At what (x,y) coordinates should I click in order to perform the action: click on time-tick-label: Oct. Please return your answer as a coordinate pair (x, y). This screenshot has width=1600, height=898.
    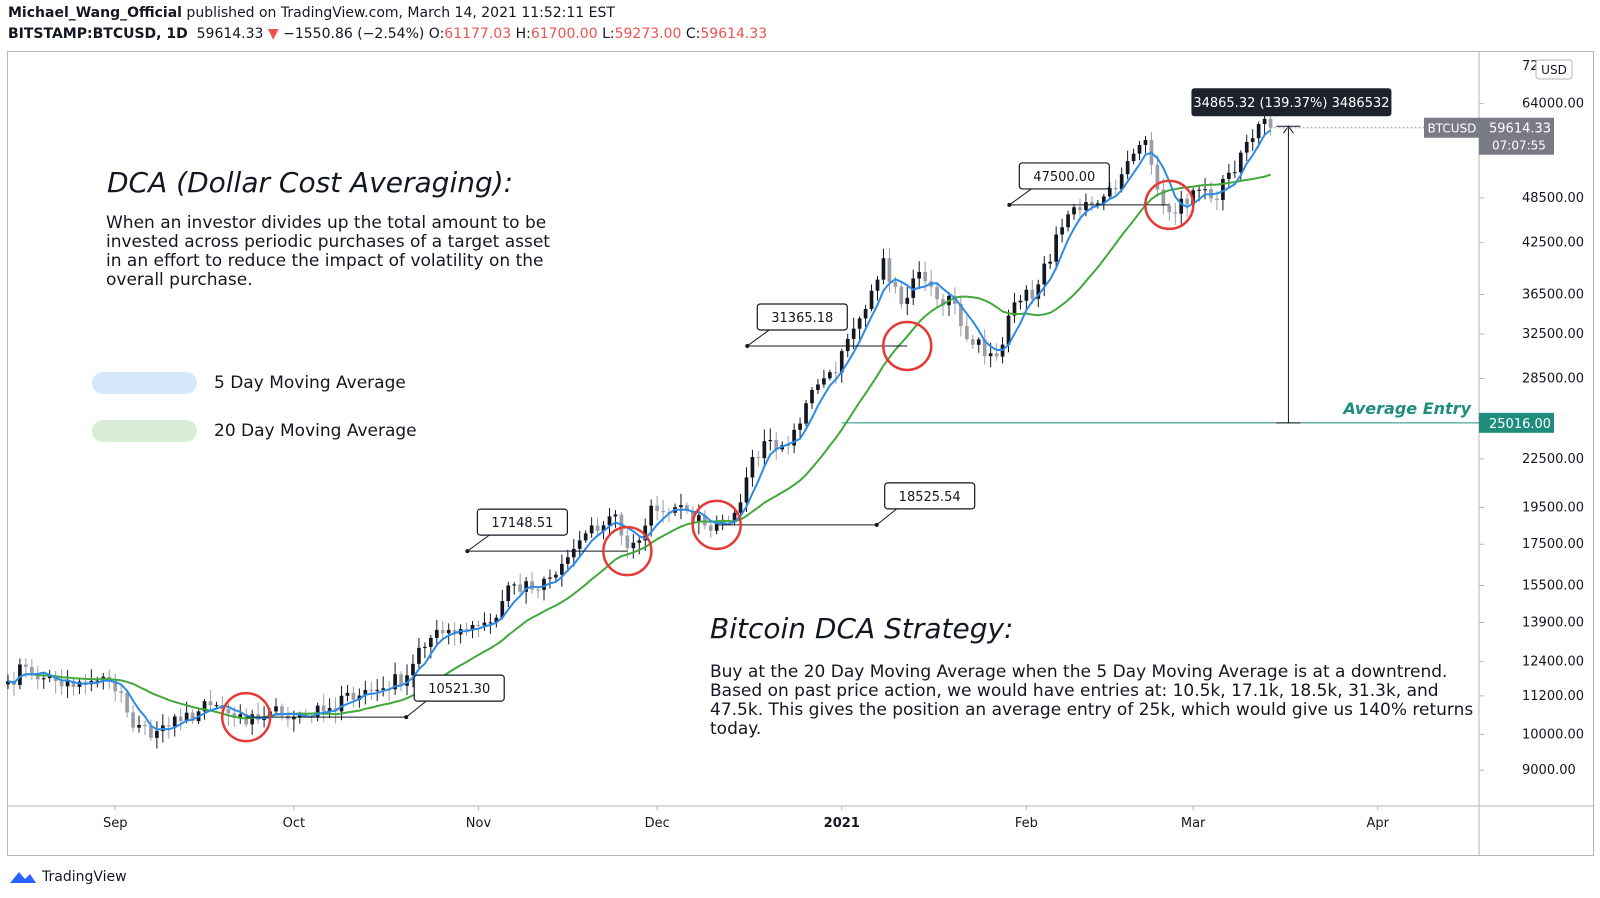
    Looking at the image, I should click on (294, 823).